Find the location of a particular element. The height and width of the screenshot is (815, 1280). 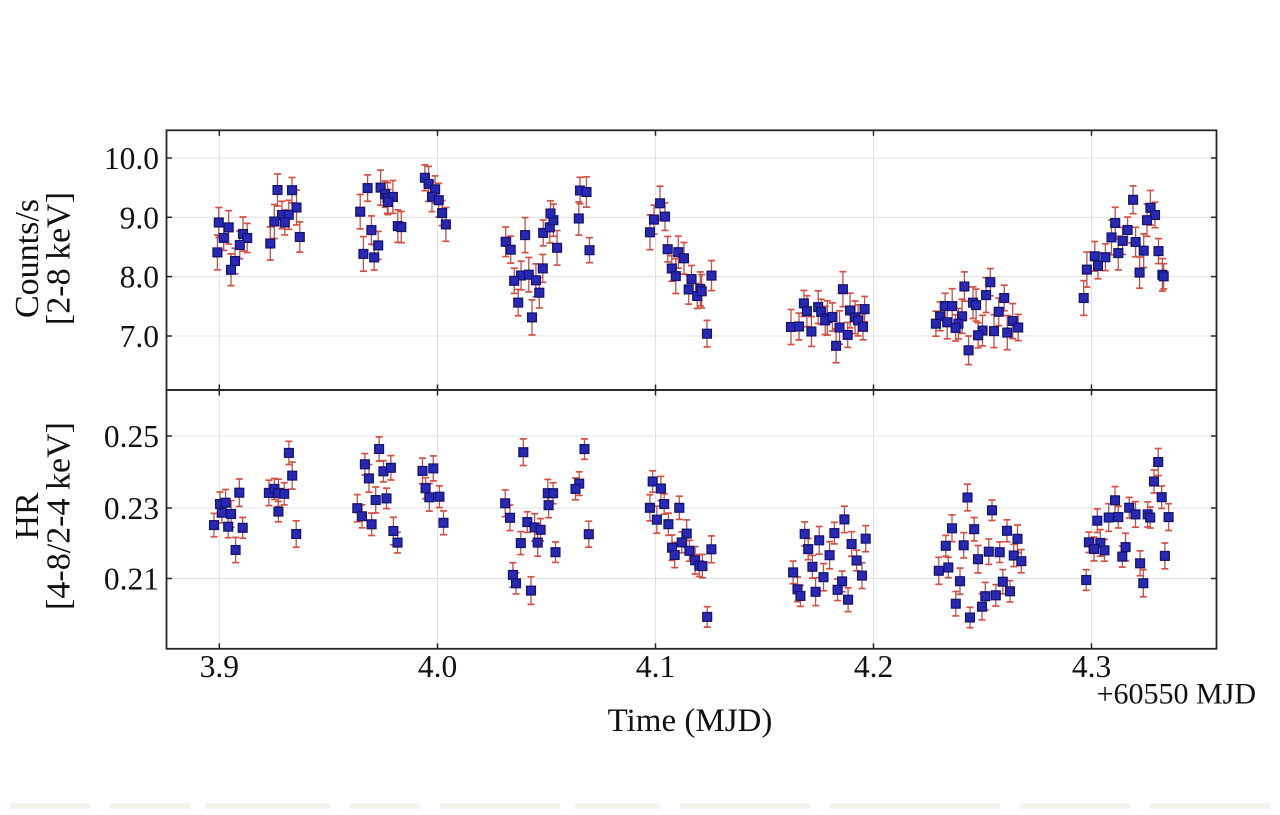

svg-text: 4.0 is located at coordinates (437, 666).